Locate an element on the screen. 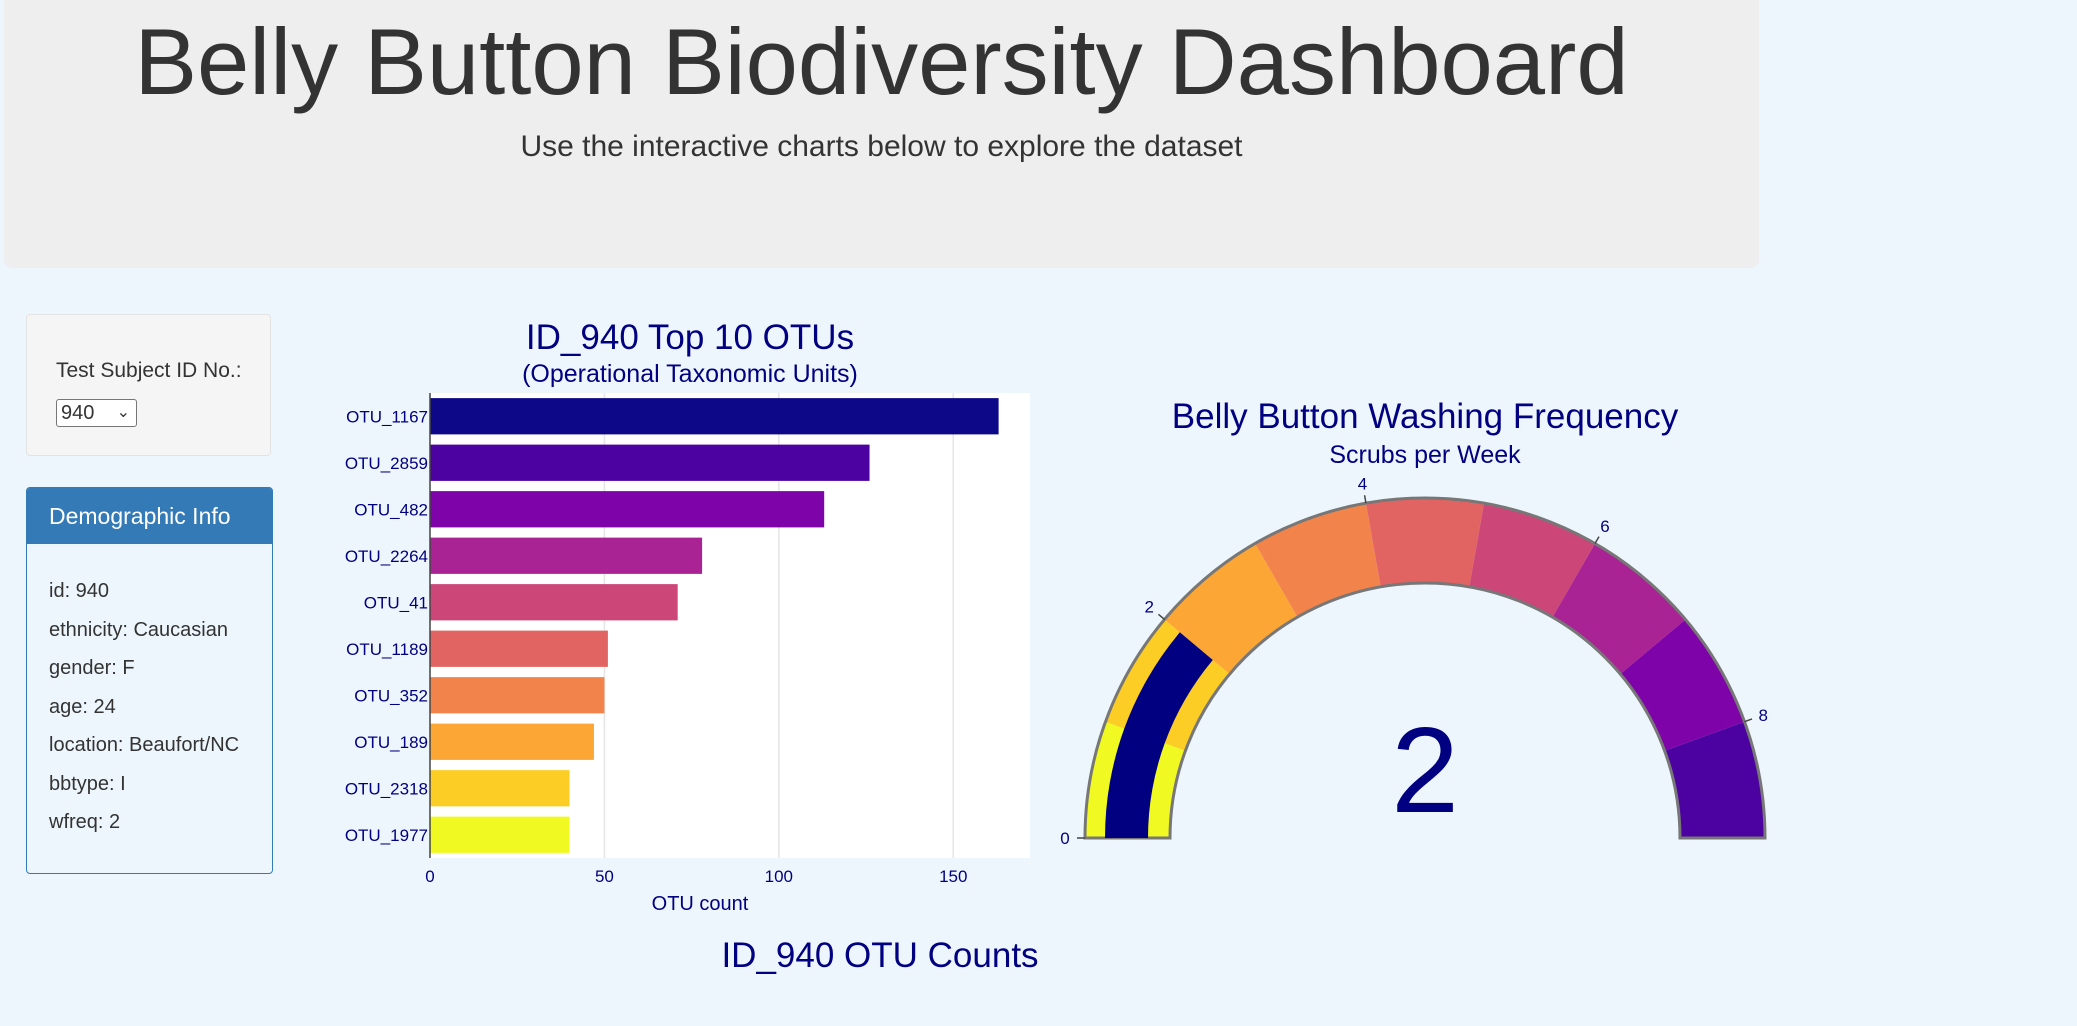 Image resolution: width=2077 pixels, height=1026 pixels. gauge-subtitle: Scrubs per Week is located at coordinates (1425, 455).